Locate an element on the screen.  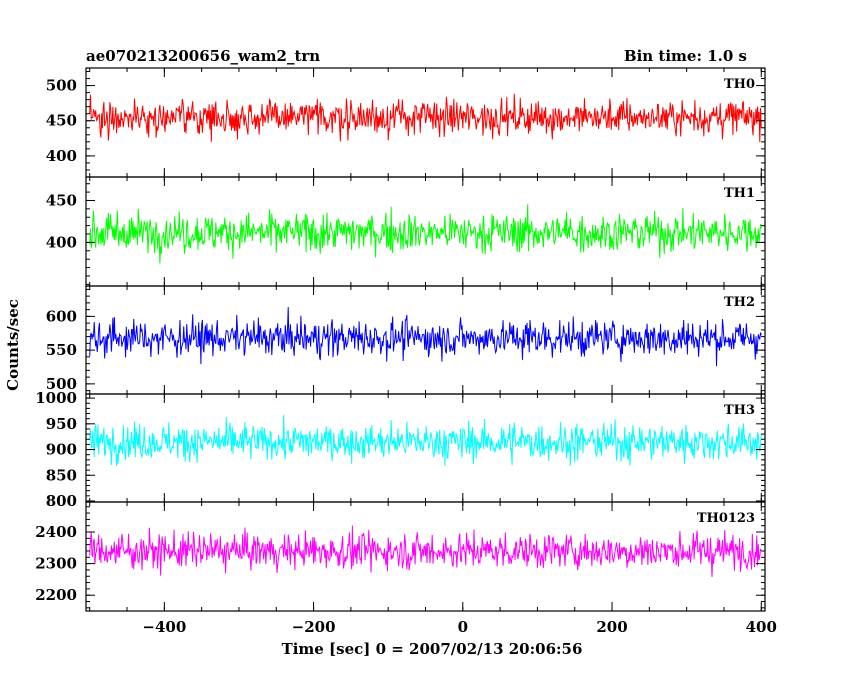
series-line-th0 is located at coordinates (425, 118).